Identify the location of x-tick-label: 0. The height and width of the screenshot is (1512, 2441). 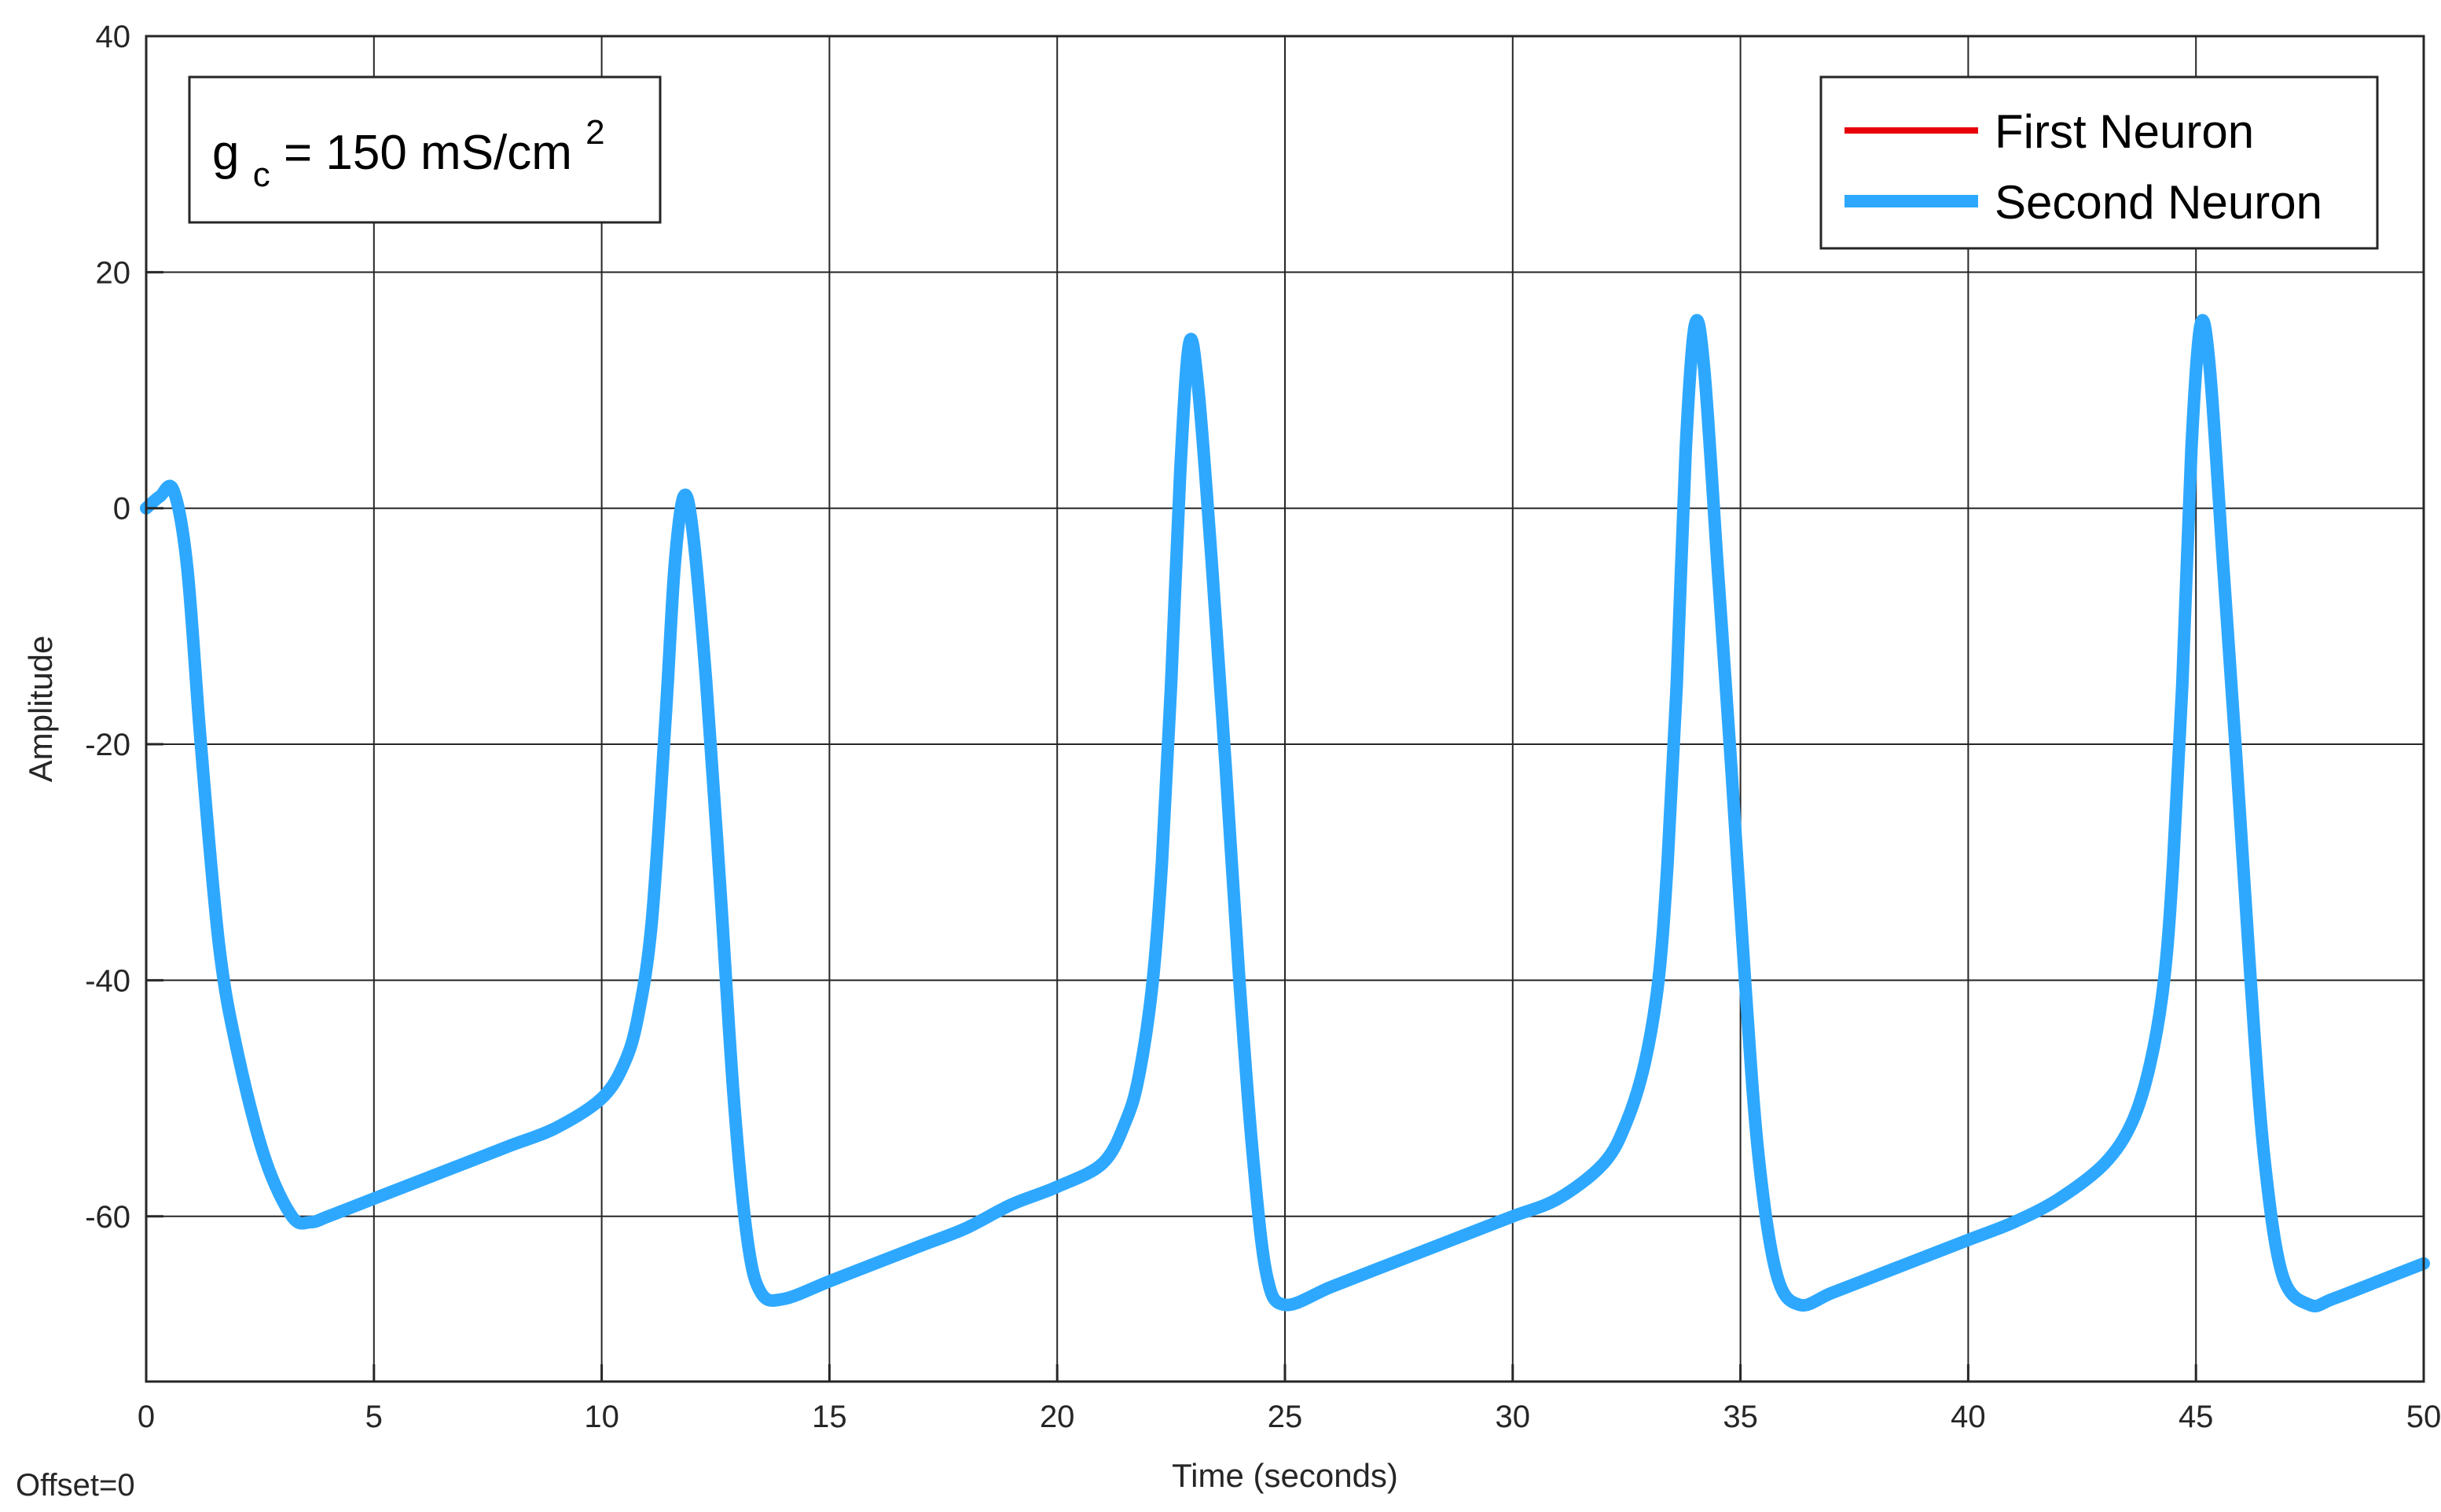
(146, 1417).